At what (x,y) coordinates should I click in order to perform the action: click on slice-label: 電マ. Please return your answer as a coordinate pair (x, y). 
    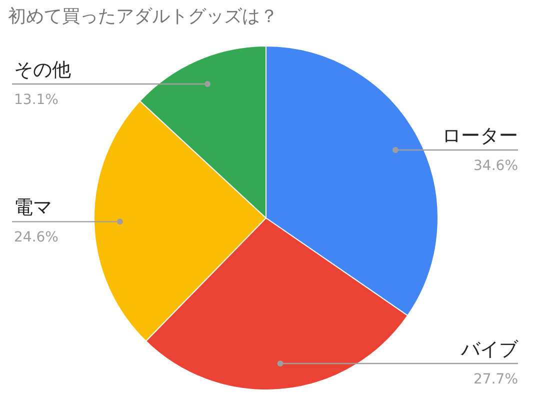
    Looking at the image, I should click on (33, 207).